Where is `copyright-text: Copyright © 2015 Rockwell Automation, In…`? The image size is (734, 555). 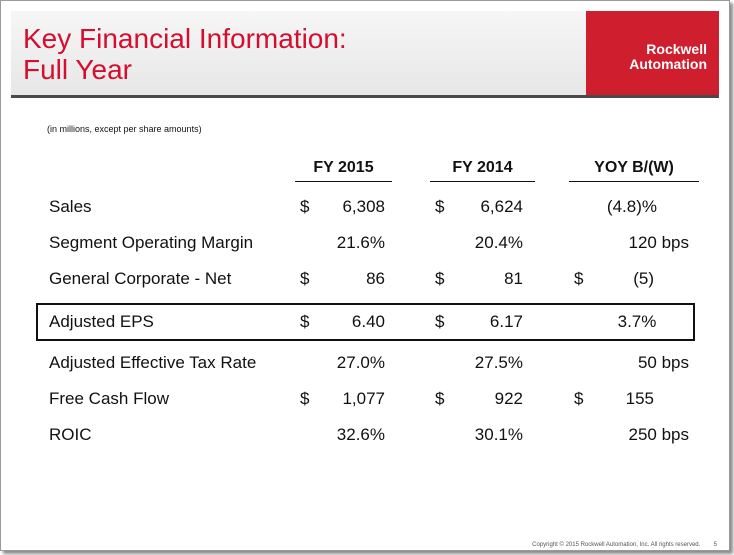
copyright-text: Copyright © 2015 Rockwell Automation, In… is located at coordinates (616, 545).